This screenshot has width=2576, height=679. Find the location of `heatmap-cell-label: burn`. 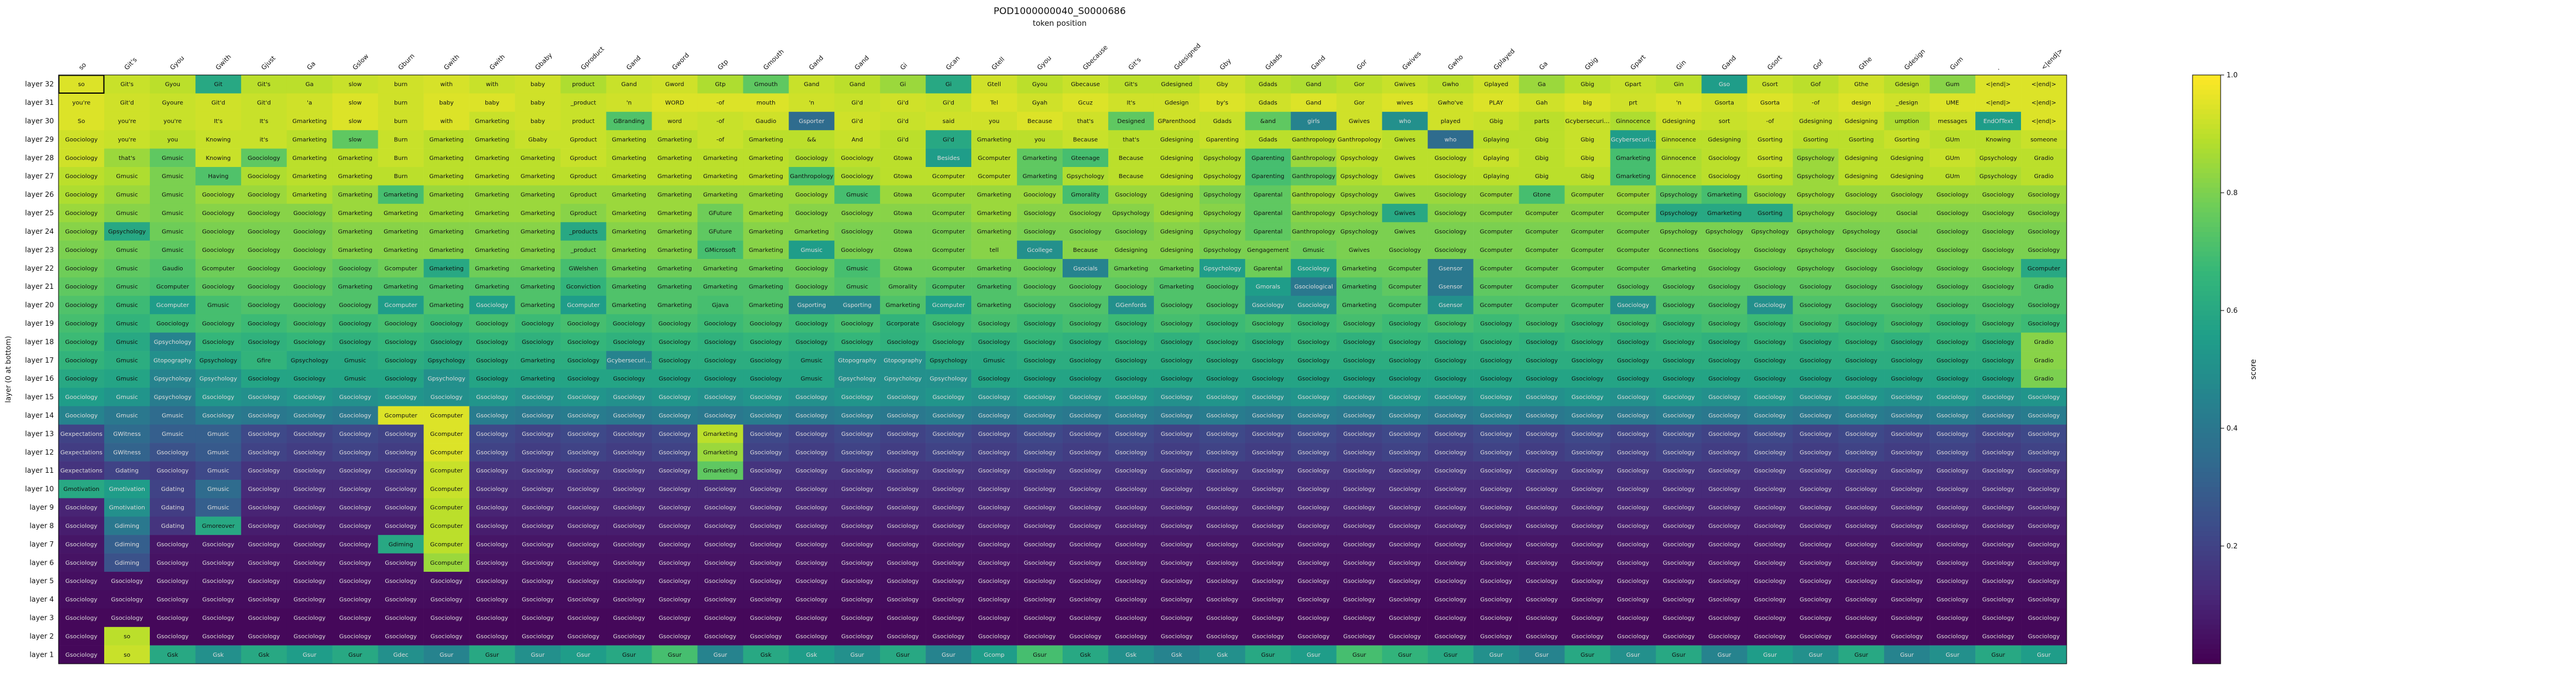

heatmap-cell-label: burn is located at coordinates (400, 121).